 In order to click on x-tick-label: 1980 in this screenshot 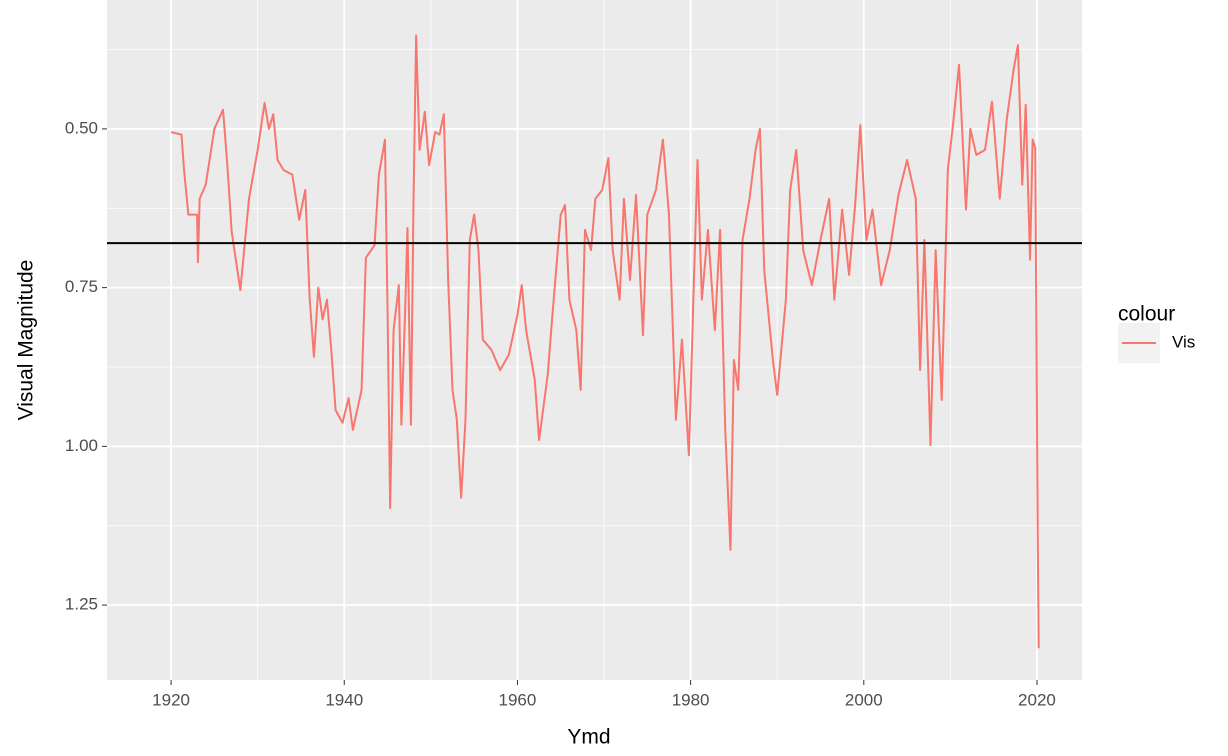, I will do `click(691, 699)`.